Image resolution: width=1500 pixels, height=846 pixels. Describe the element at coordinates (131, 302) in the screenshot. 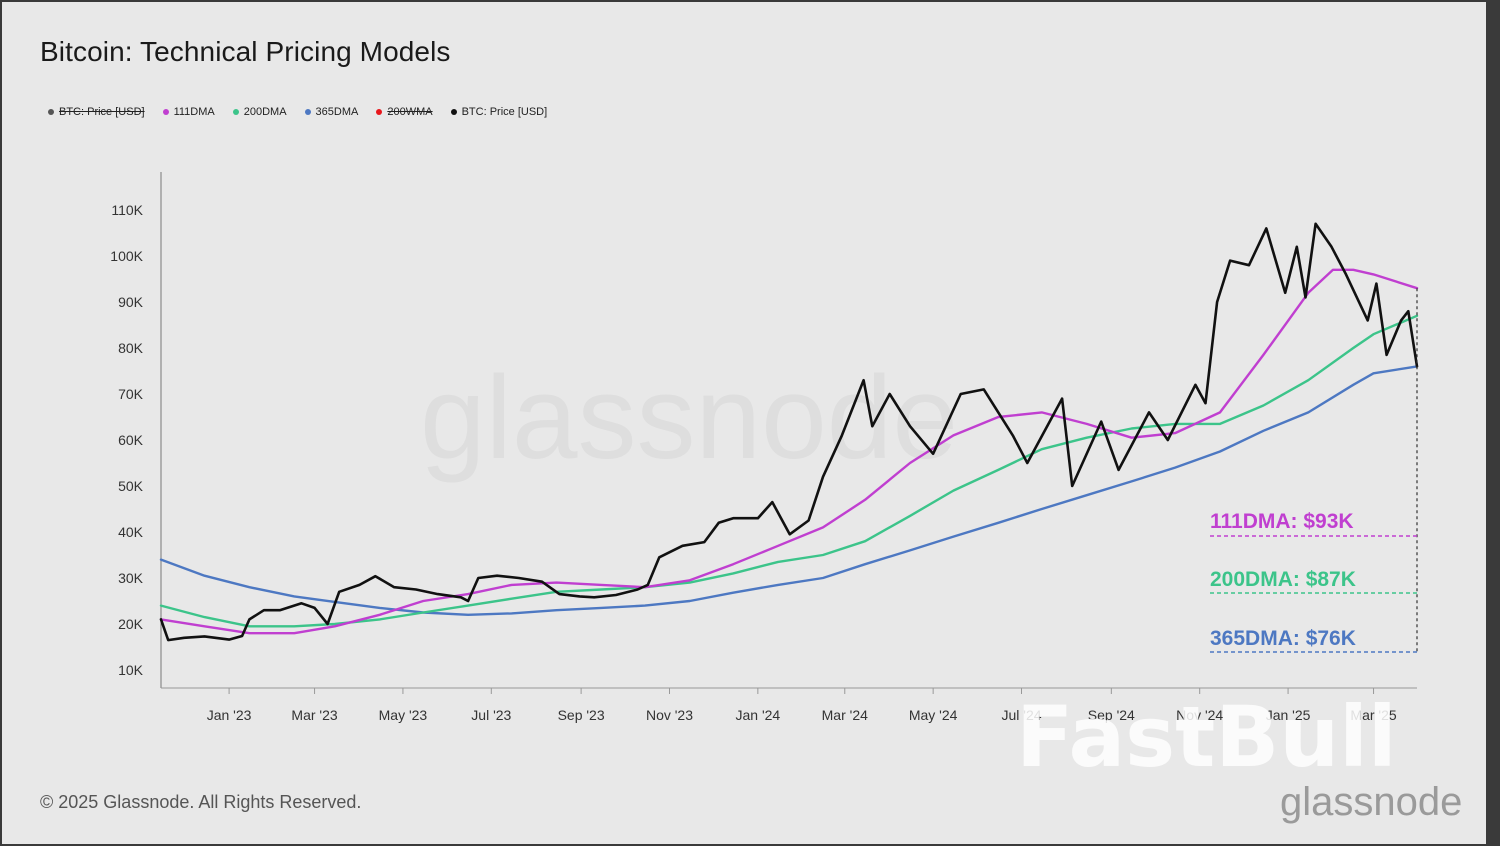

I see `y-tick-label: 90K` at that location.